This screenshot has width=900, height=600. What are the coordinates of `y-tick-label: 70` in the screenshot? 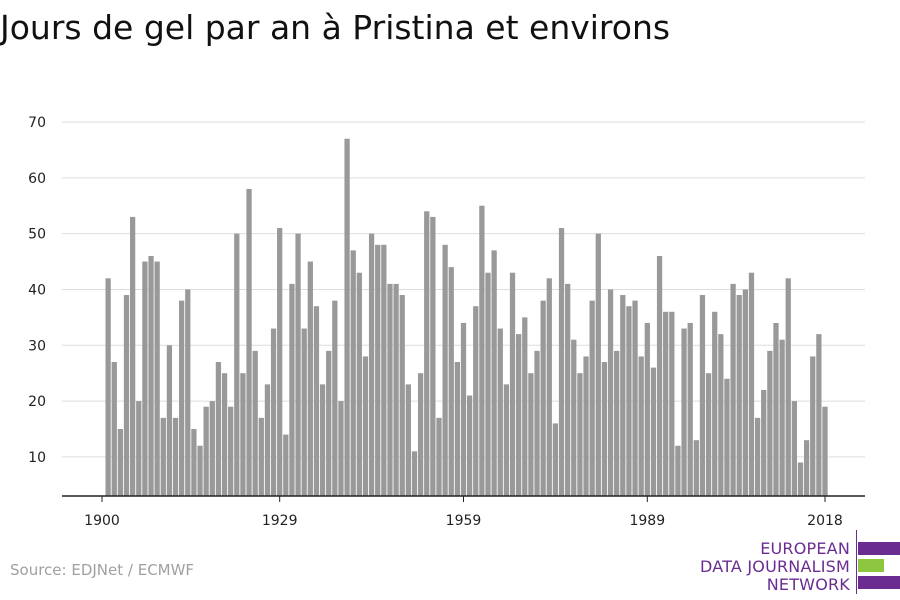 It's located at (37, 123).